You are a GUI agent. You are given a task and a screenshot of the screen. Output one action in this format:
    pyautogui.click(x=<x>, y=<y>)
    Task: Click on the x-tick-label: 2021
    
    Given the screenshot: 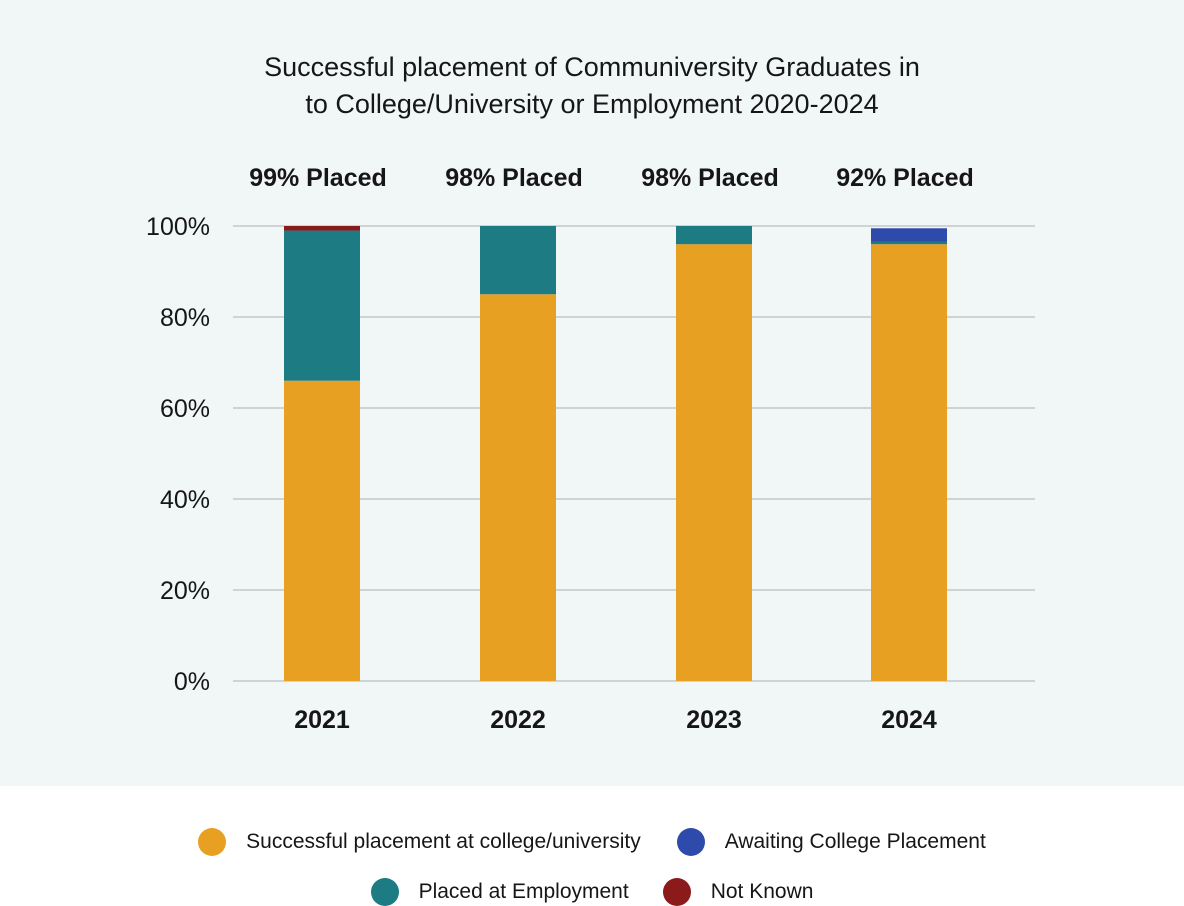 What is the action you would take?
    pyautogui.click(x=322, y=720)
    